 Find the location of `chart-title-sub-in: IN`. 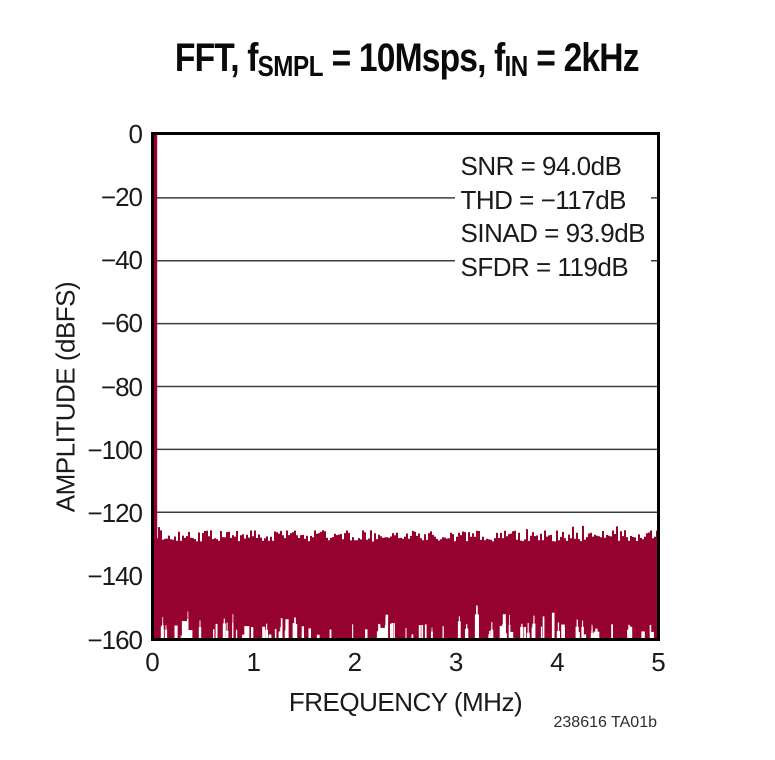

chart-title-sub-in: IN is located at coordinates (516, 66).